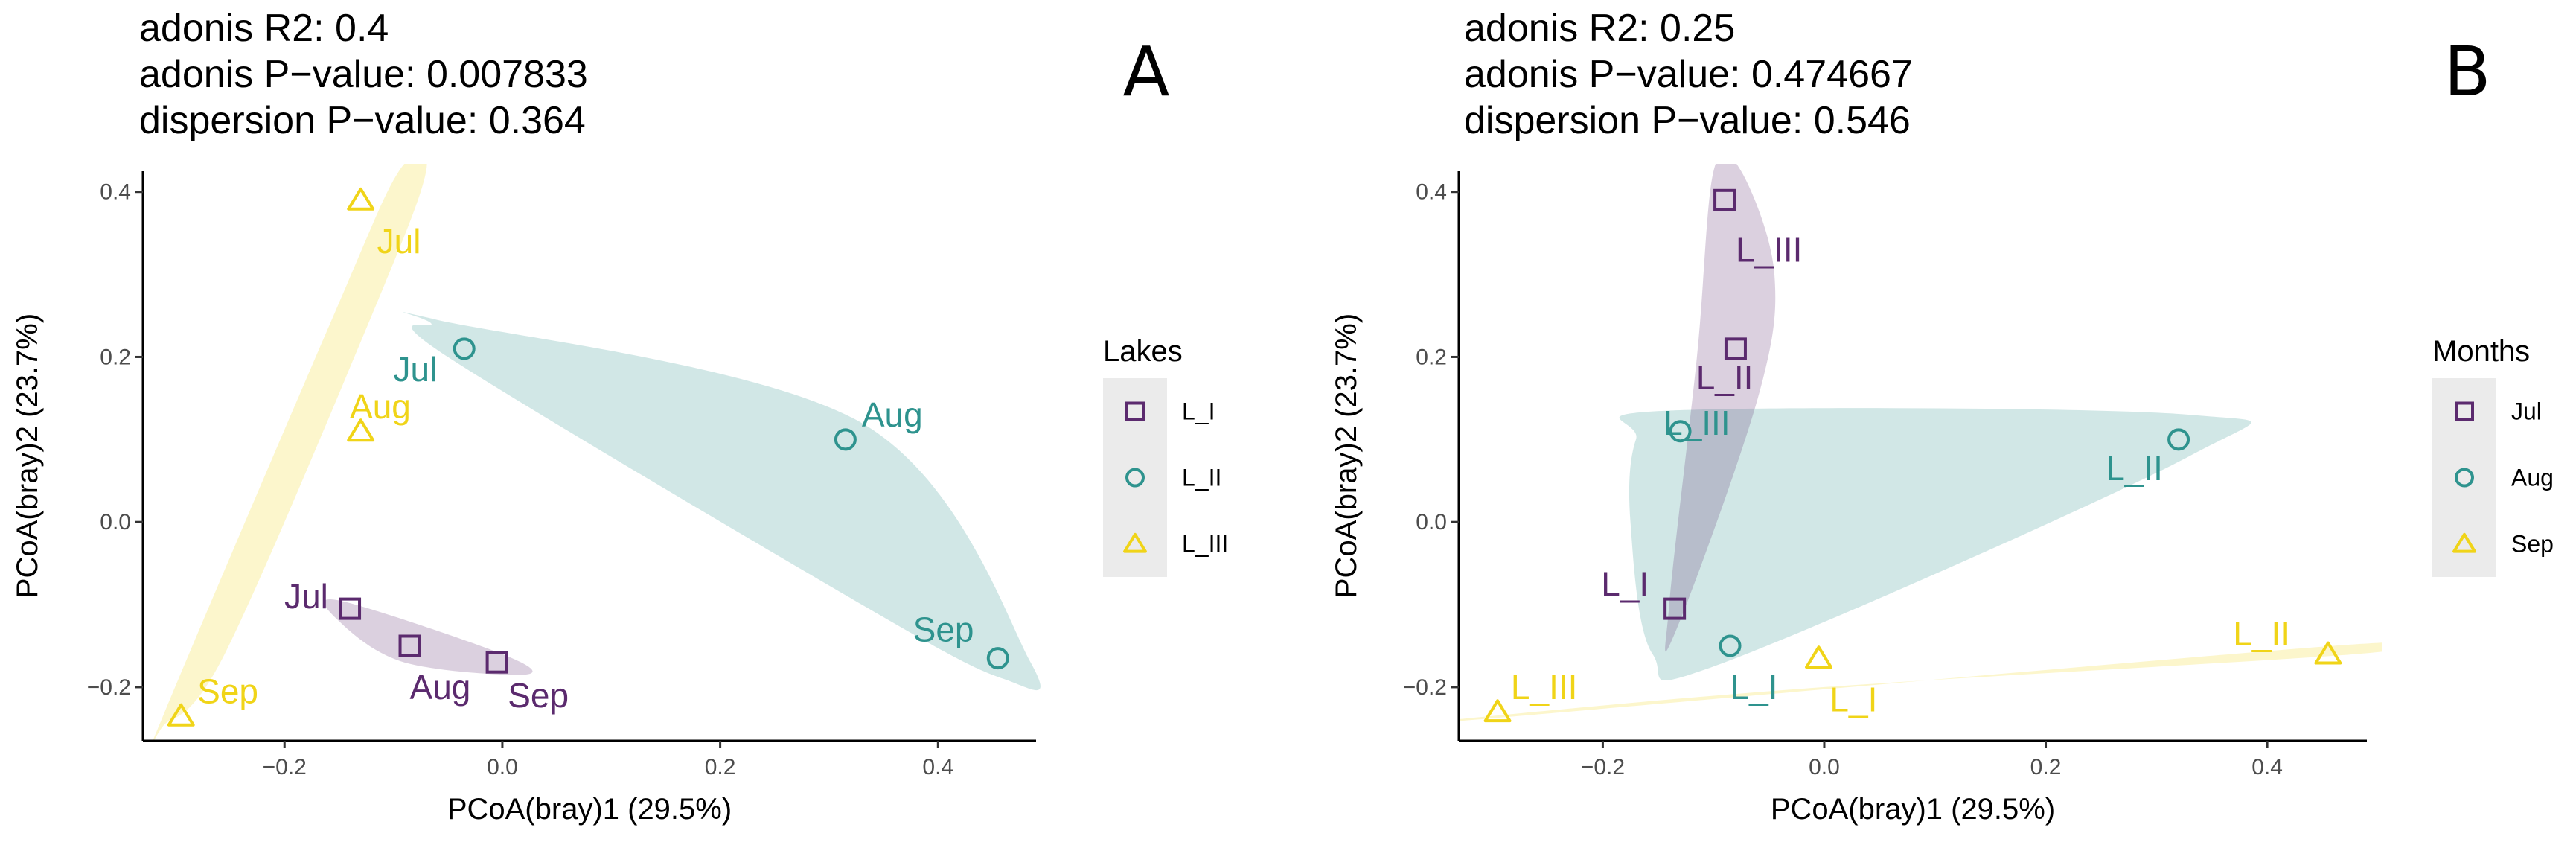 This screenshot has height=845, width=2576. I want to click on a-point-label-L_I-Sep: Sep, so click(538, 695).